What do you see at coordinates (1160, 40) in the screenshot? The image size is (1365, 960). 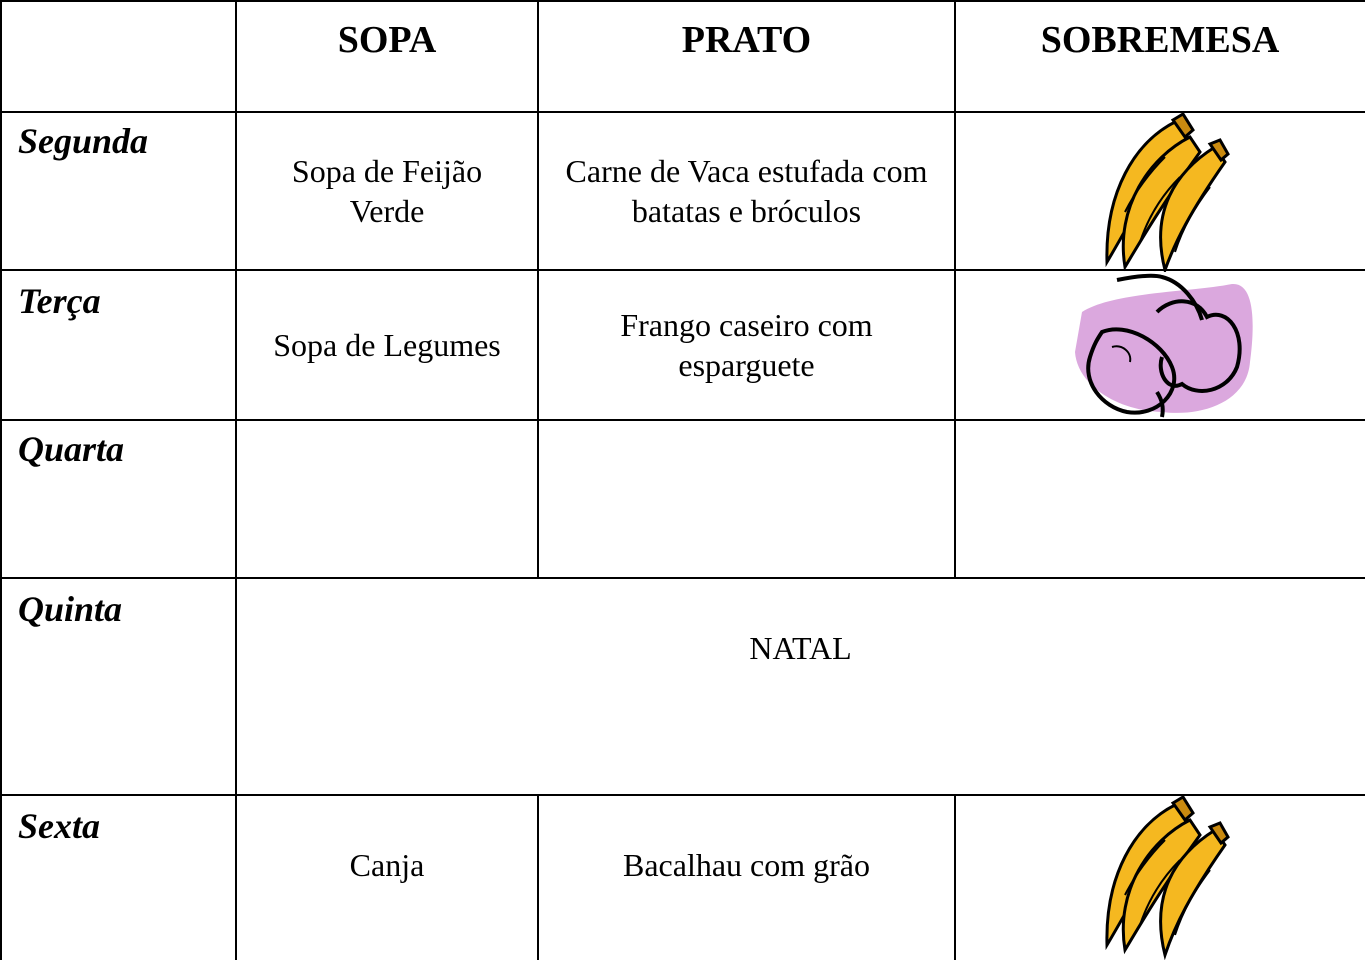 I see `column-header: SOBREMESA` at bounding box center [1160, 40].